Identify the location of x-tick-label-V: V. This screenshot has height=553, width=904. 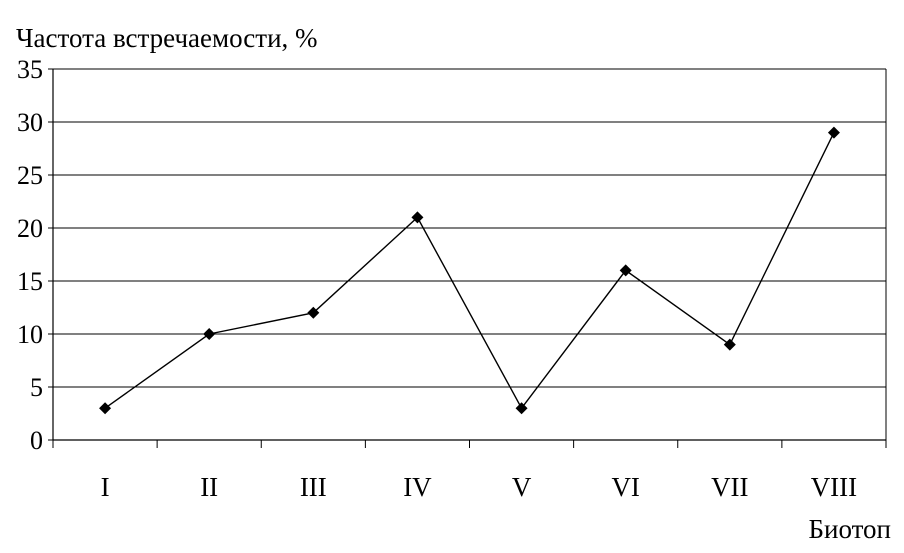
(522, 487).